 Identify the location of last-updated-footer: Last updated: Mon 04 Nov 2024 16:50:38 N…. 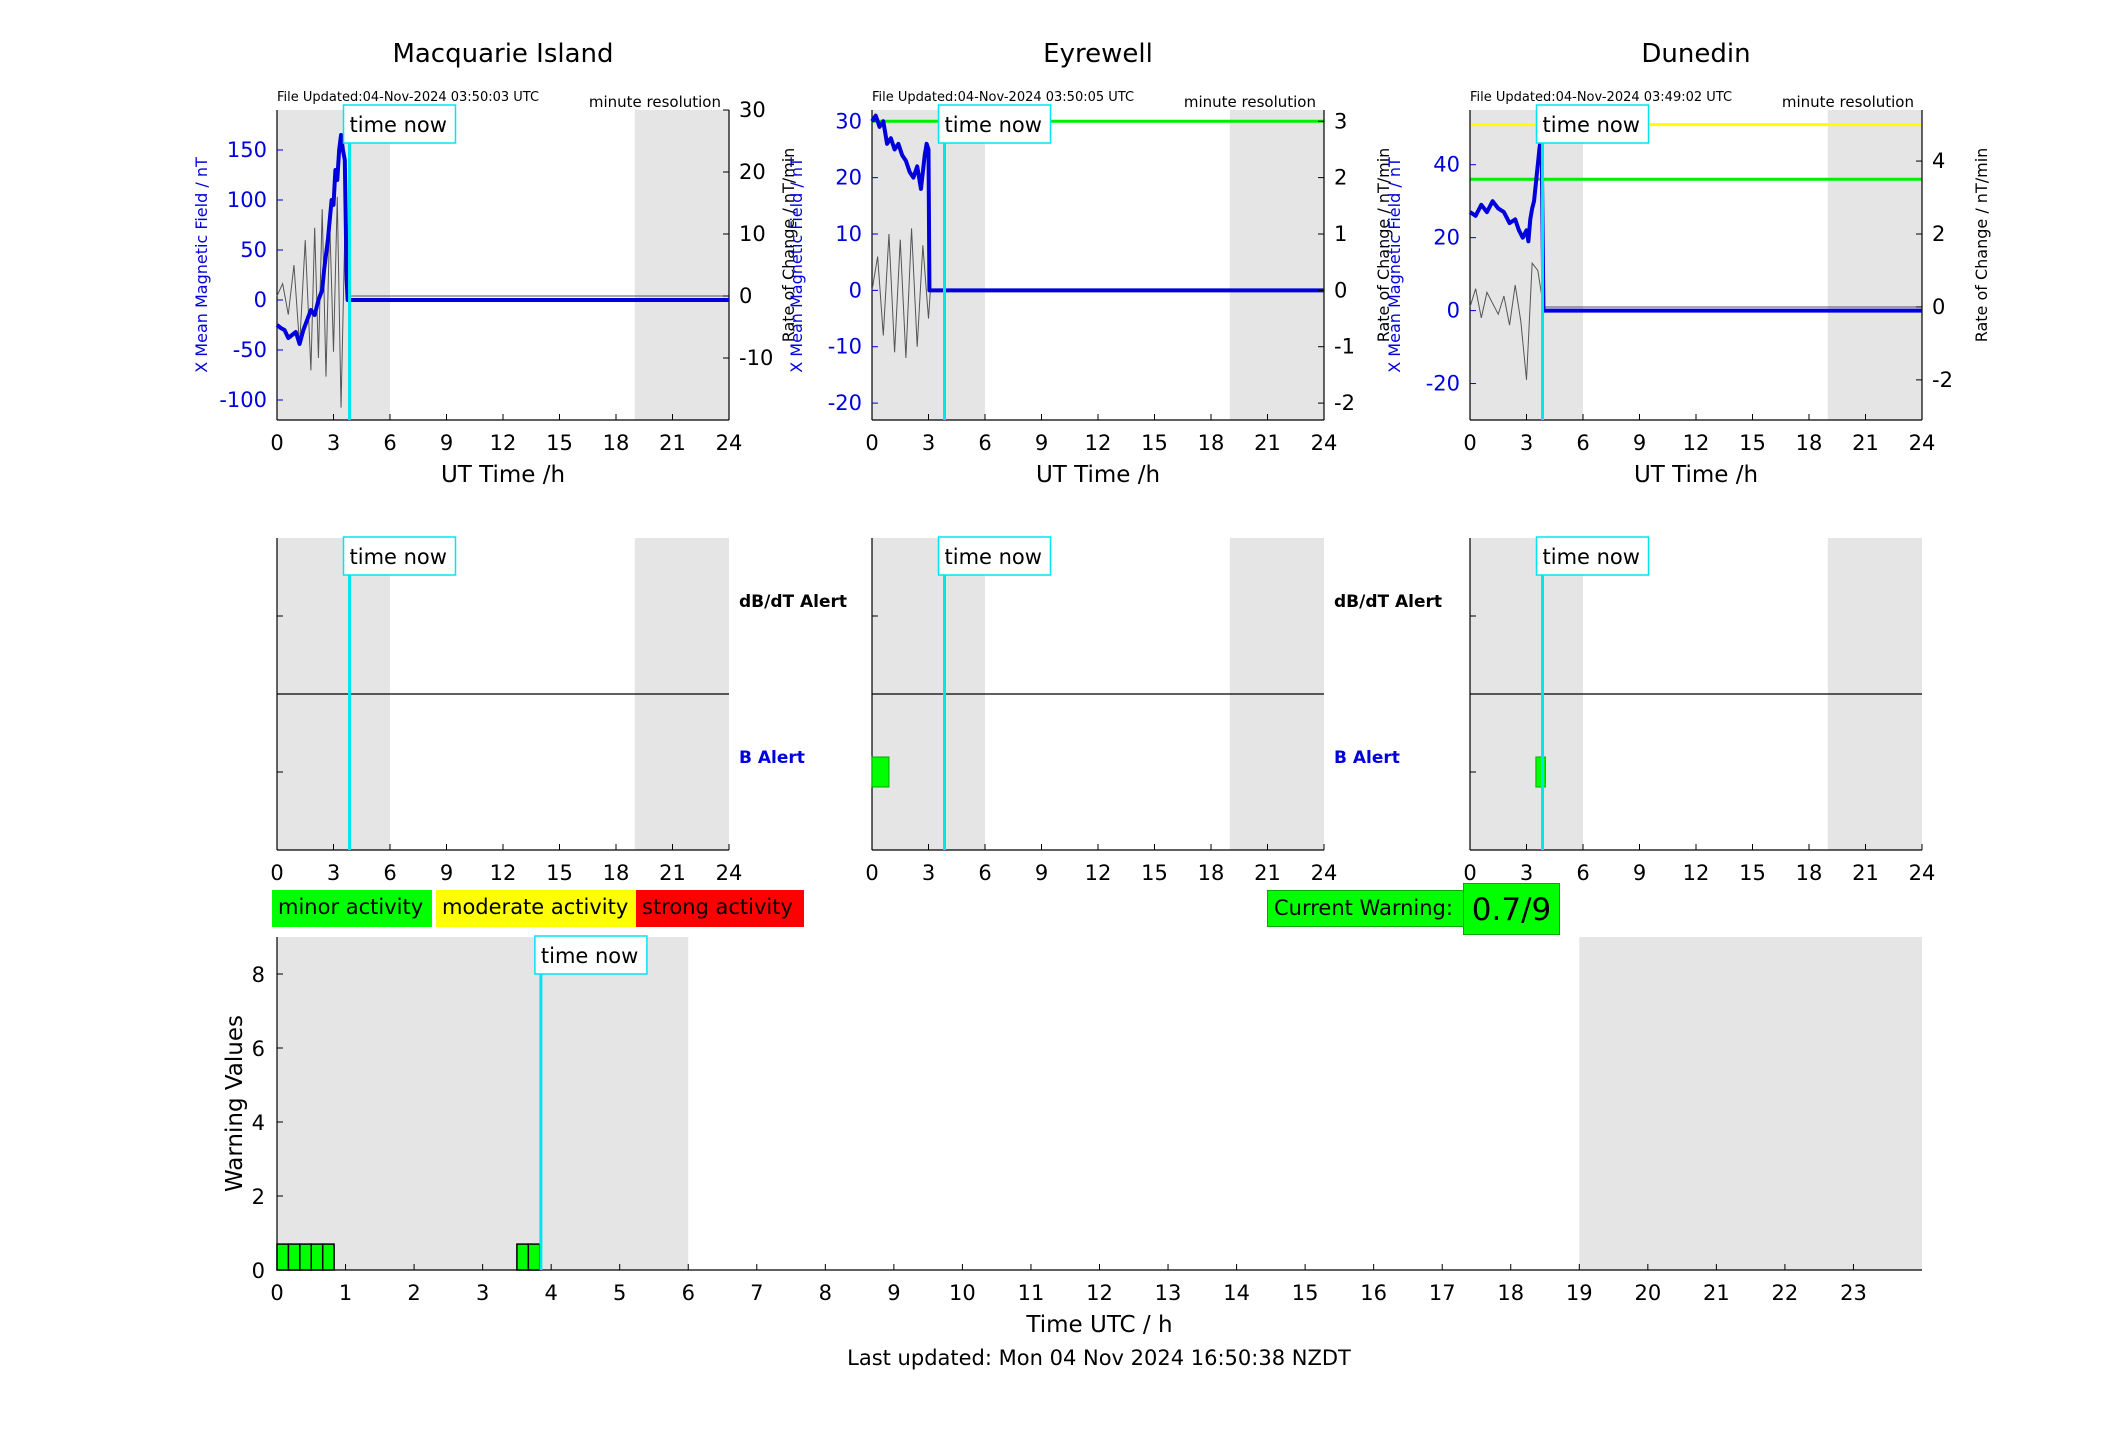
(1099, 1358).